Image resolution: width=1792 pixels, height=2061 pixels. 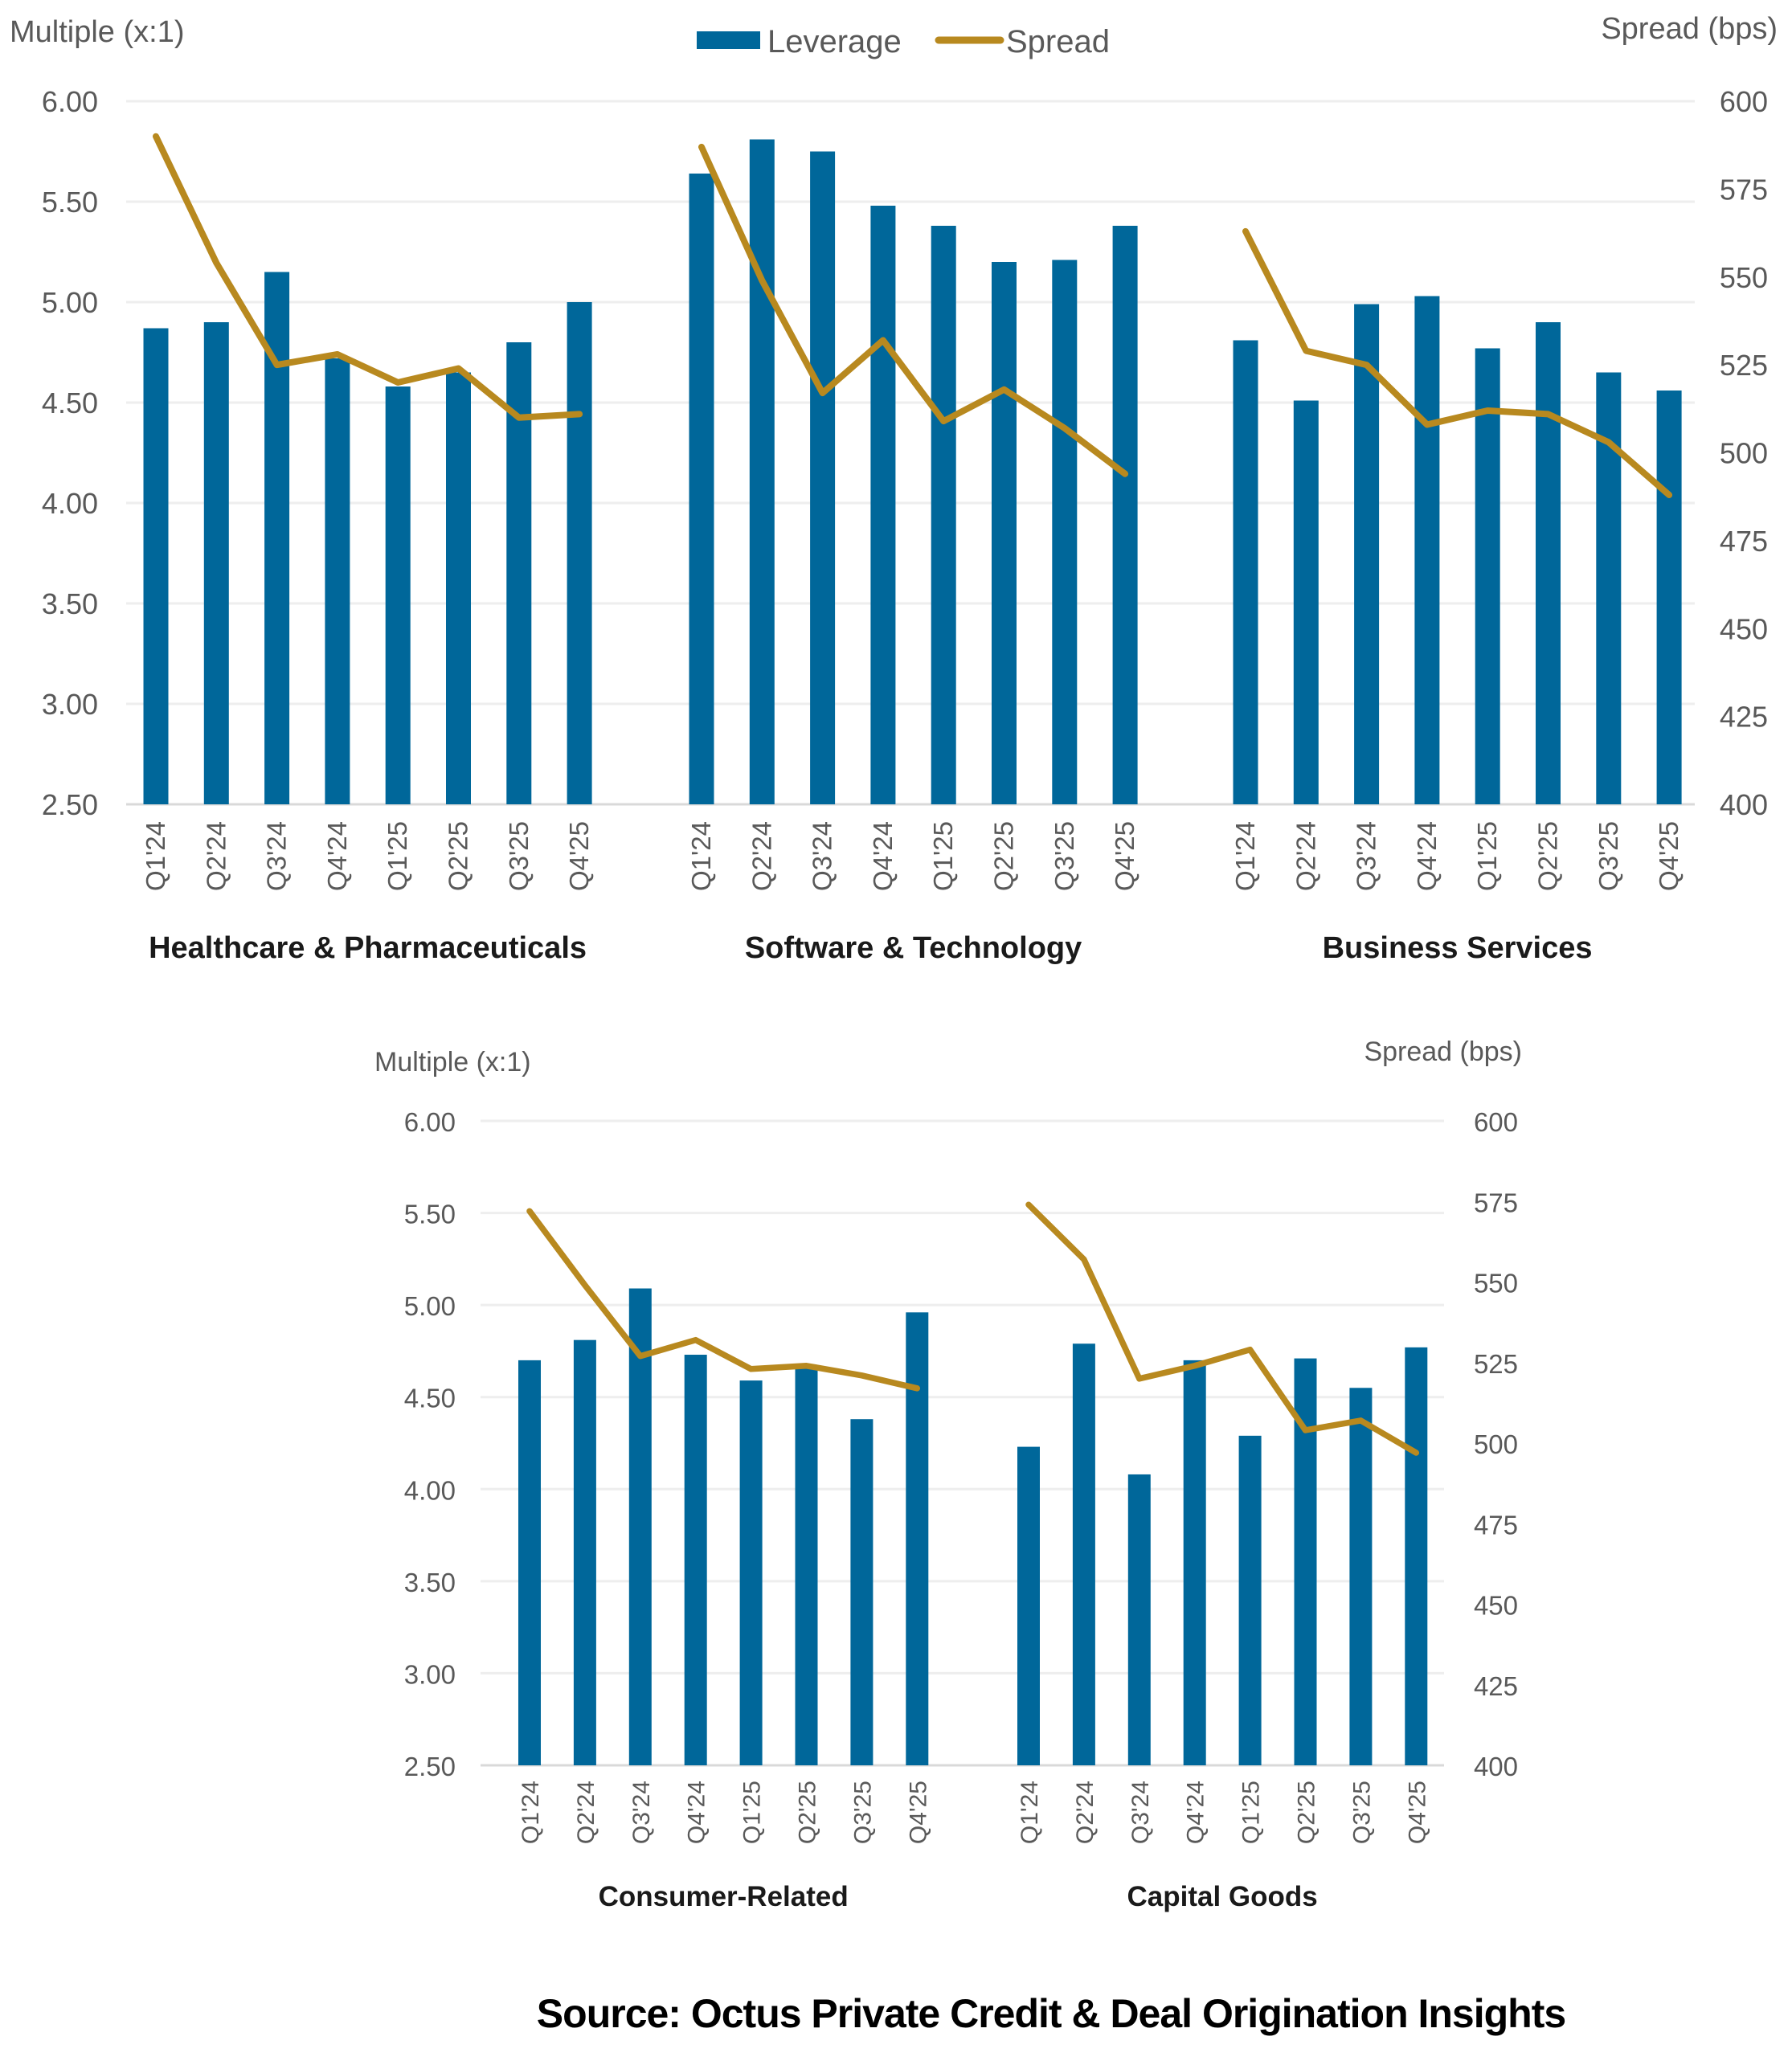 I want to click on bottom-left-axis-ticks: 2.503.003.504.004.505.005.506.00, so click(x=430, y=1444).